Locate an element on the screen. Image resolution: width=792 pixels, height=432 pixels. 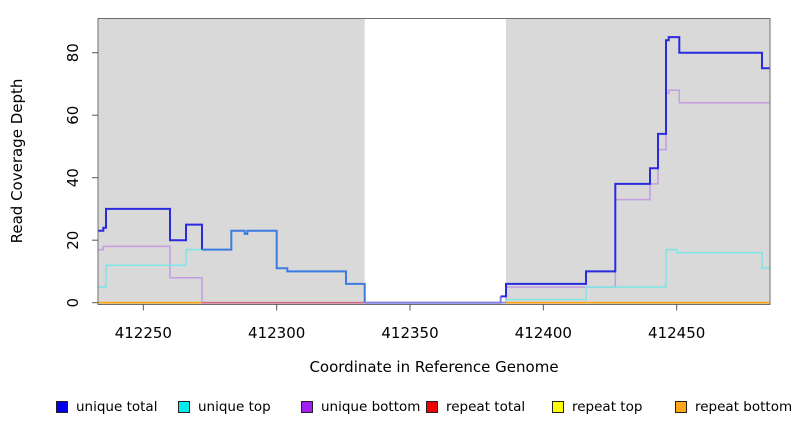
repeat-top-swatch-icon is located at coordinates (558, 407).